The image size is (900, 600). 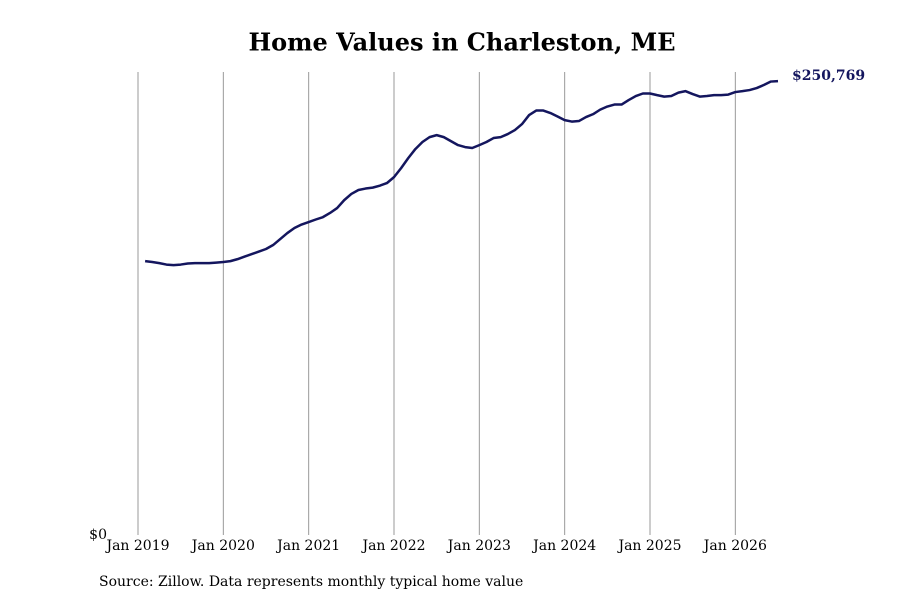 What do you see at coordinates (648, 546) in the screenshot?
I see `x-tick-label: Jan 2025` at bounding box center [648, 546].